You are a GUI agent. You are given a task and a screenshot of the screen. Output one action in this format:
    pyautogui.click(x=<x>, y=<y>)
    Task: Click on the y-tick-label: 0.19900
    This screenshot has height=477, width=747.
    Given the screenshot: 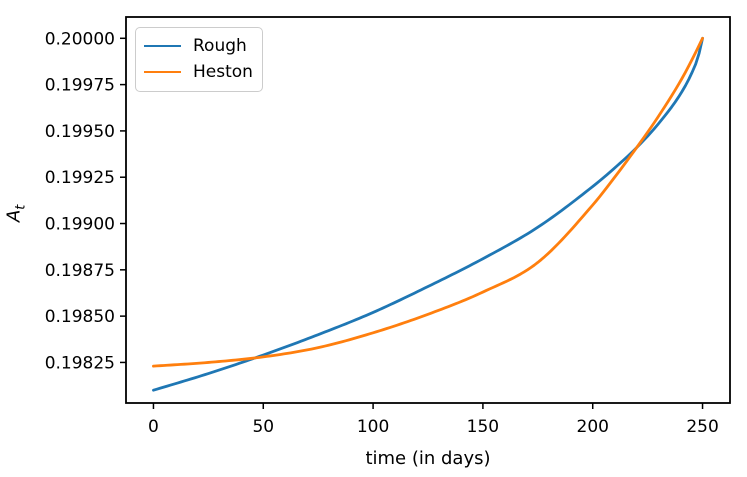 What is the action you would take?
    pyautogui.click(x=80, y=225)
    